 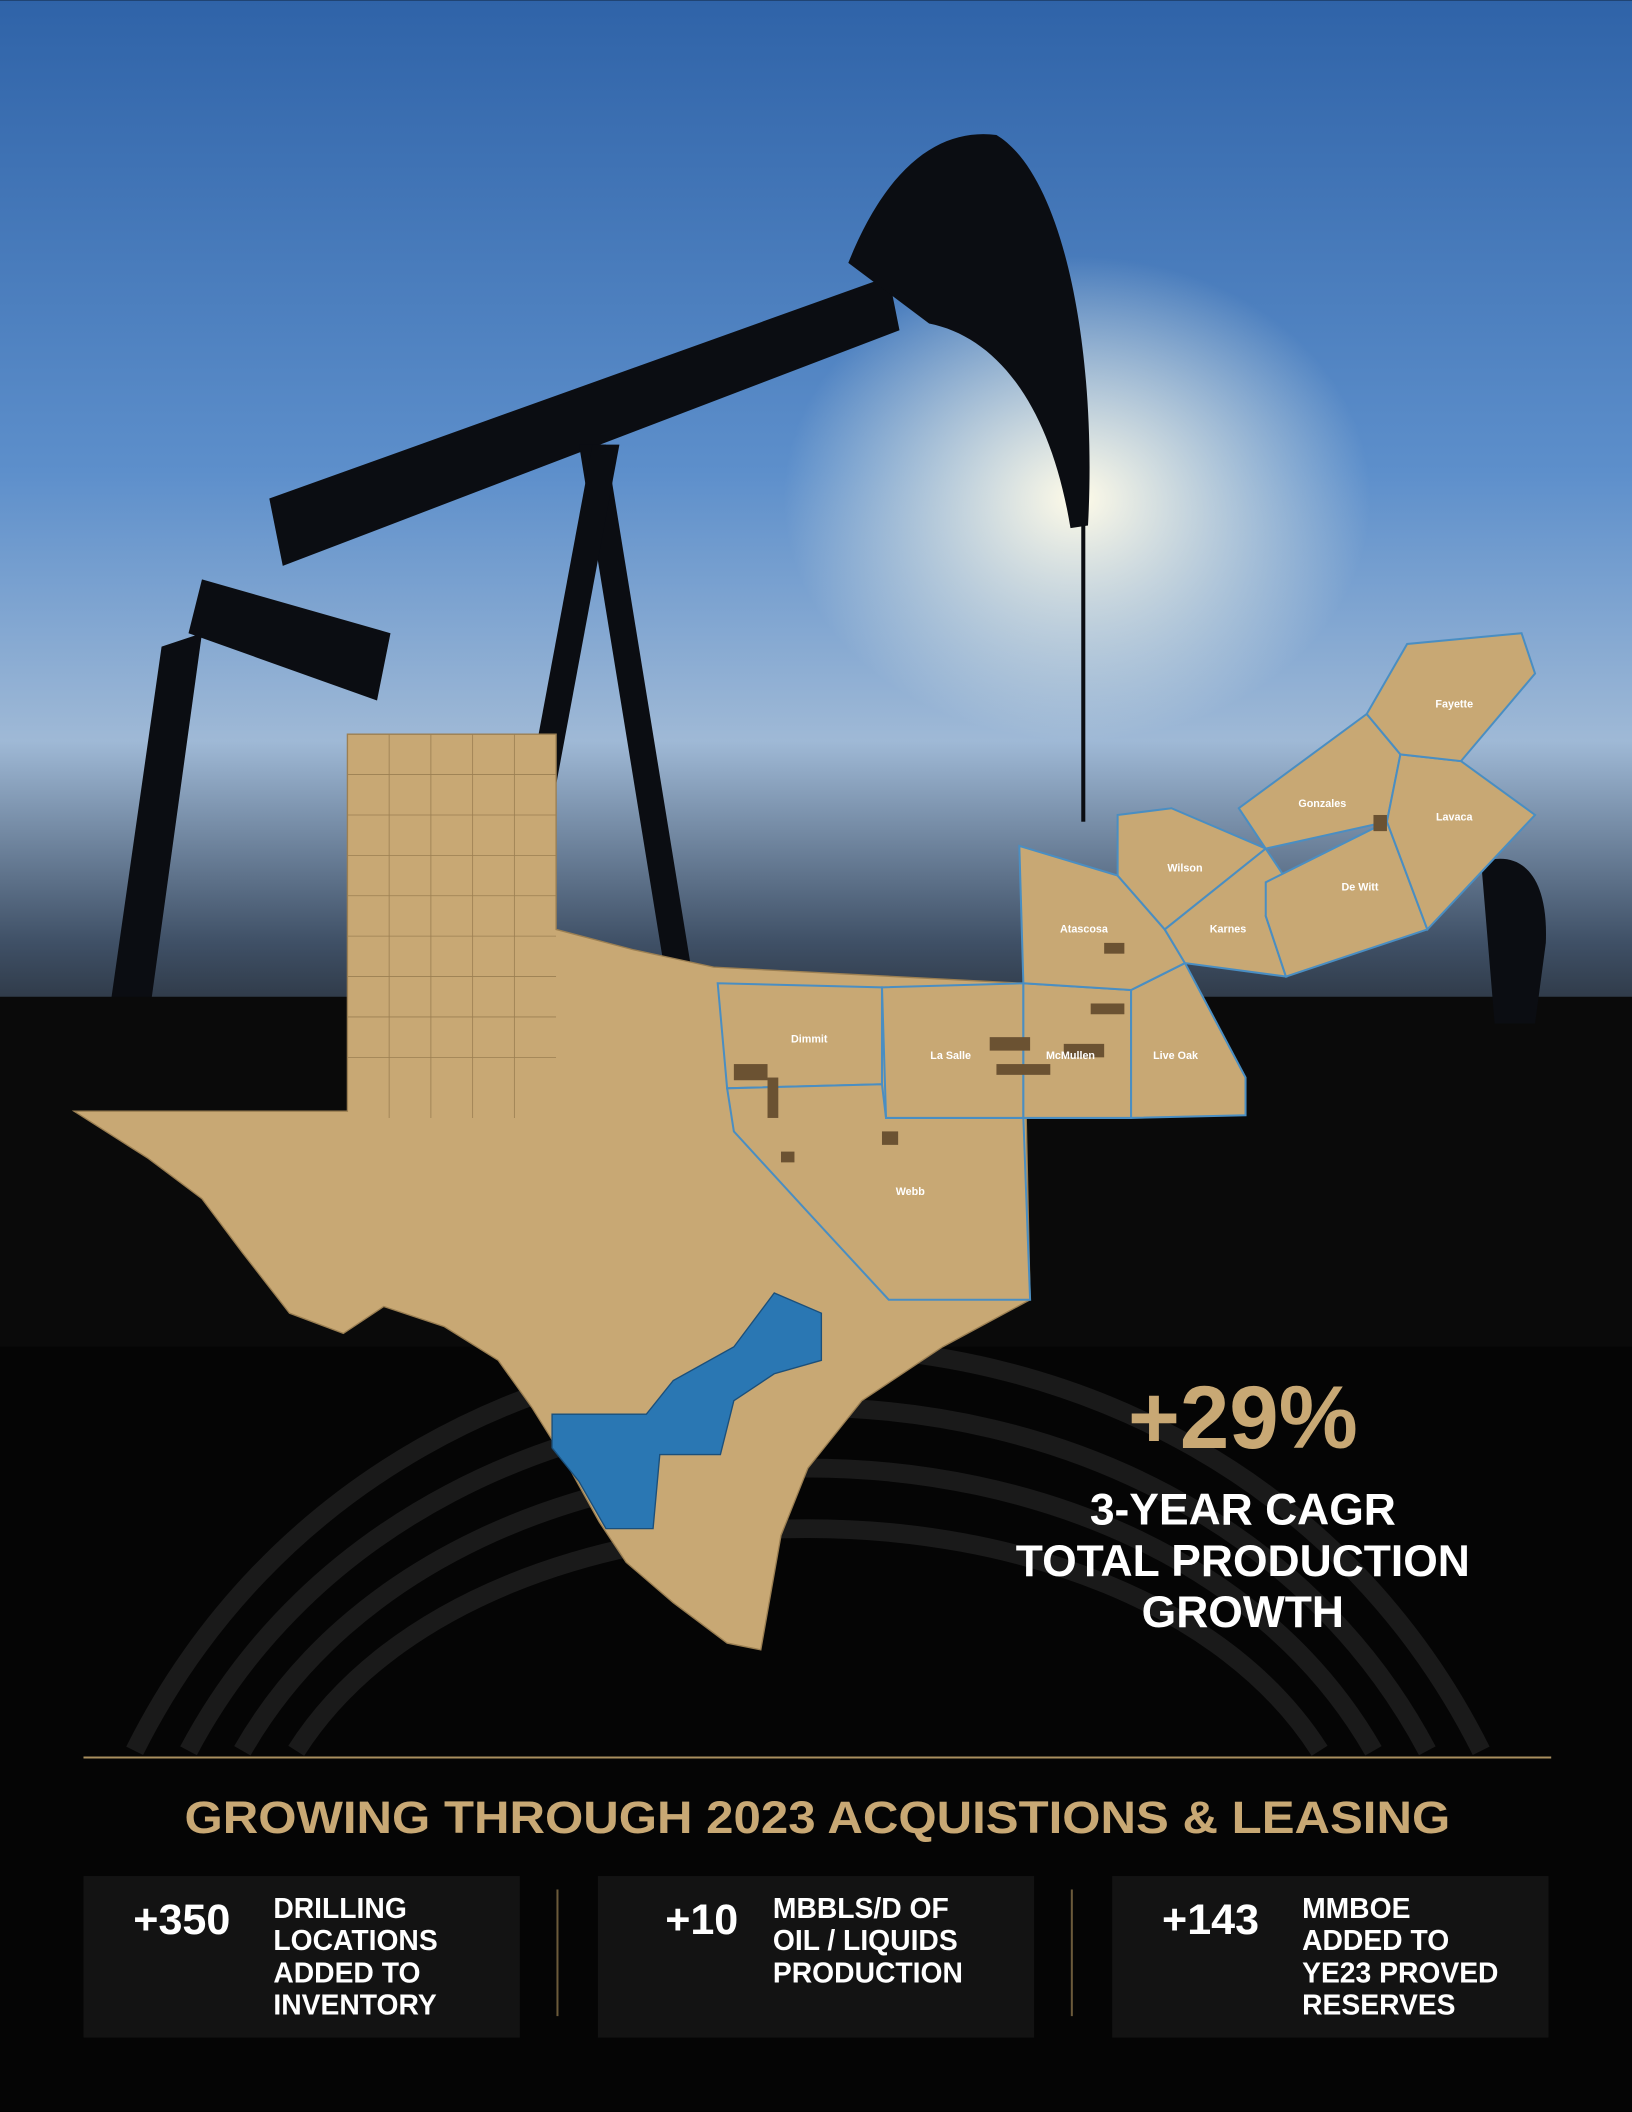 I want to click on stat-value: +10, so click(x=701, y=1920).